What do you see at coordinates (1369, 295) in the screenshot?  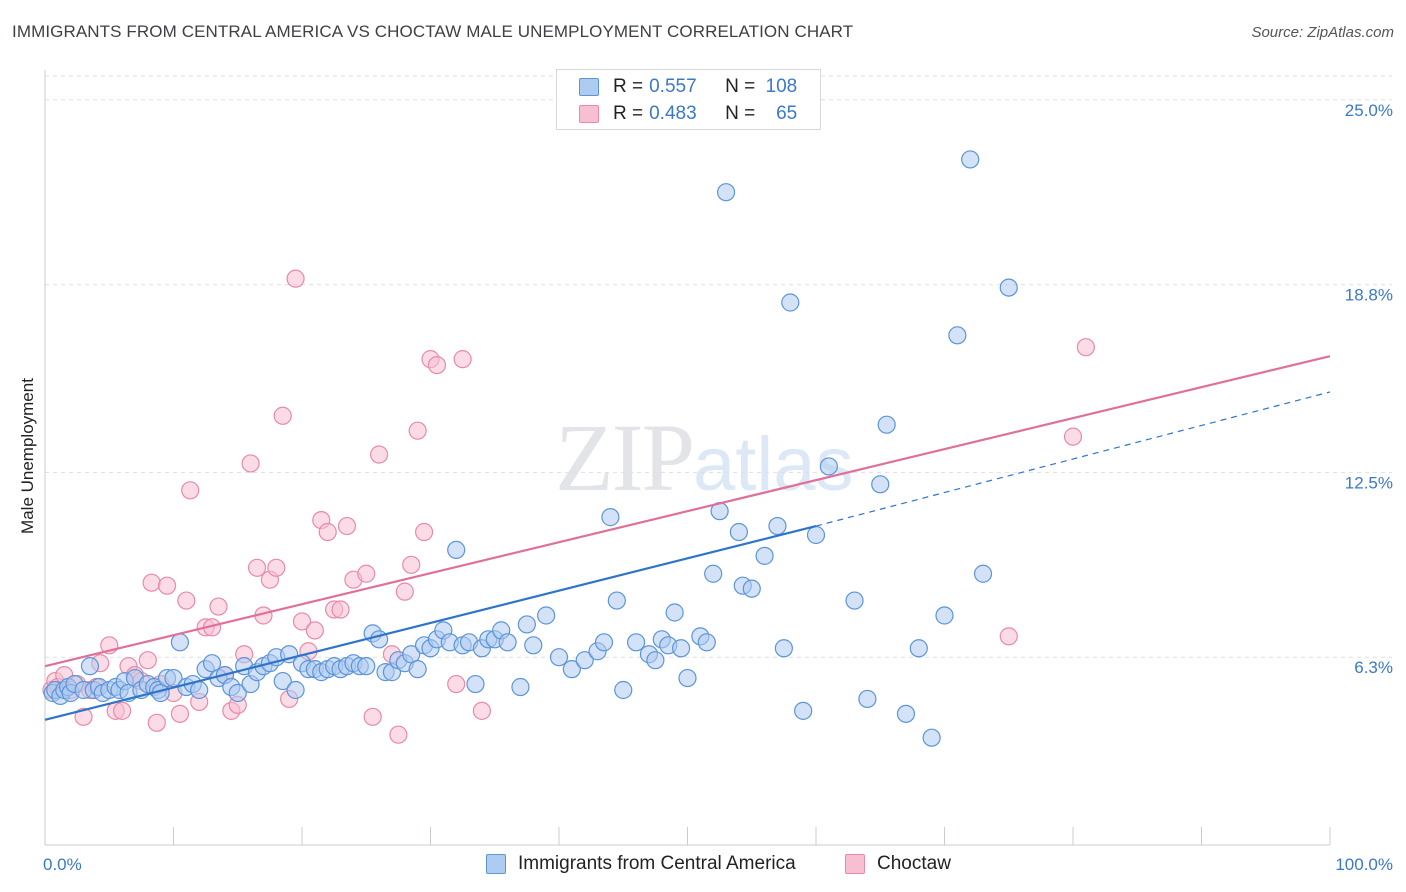 I see `y-tick-label: 18.8%` at bounding box center [1369, 295].